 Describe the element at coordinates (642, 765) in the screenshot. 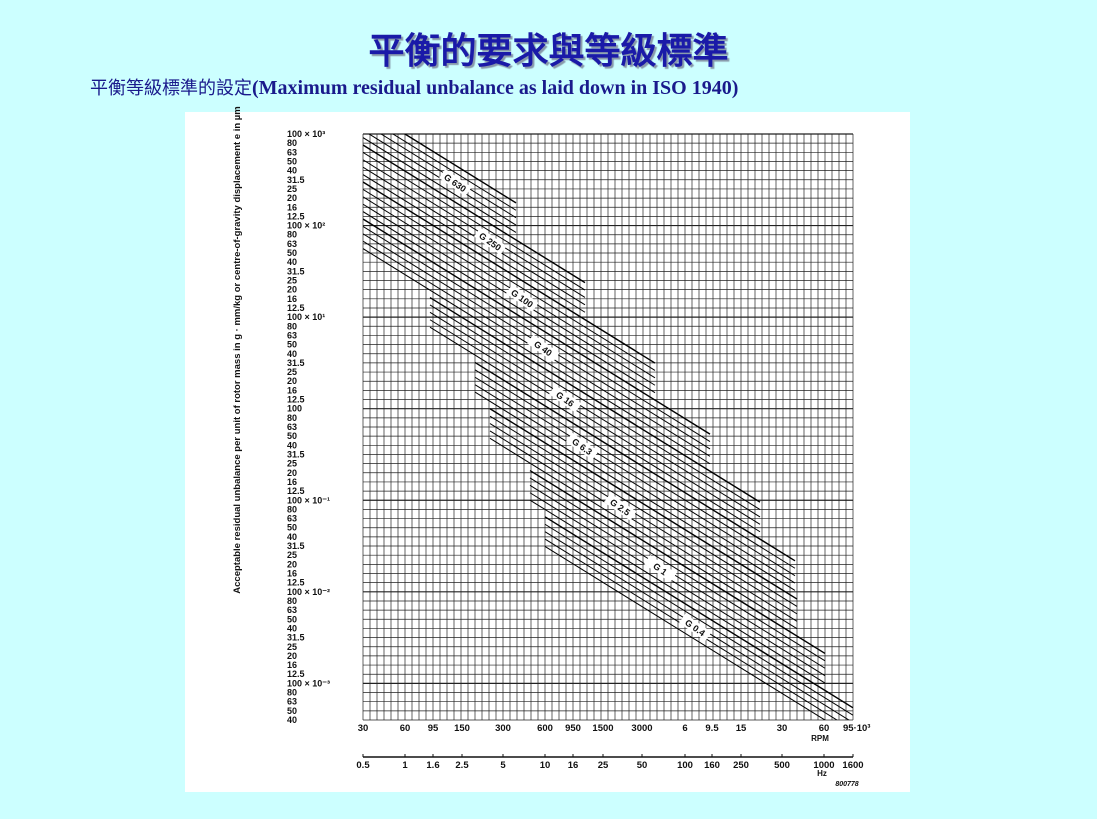

I see `hz-tick-label: 50` at that location.